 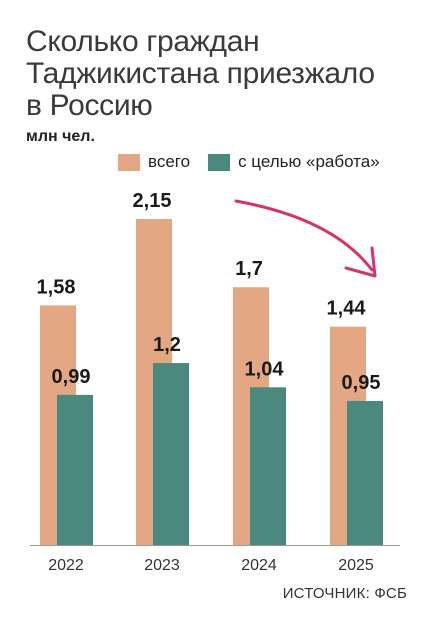 What do you see at coordinates (169, 161) in the screenshot?
I see `legend-label-total: всего` at bounding box center [169, 161].